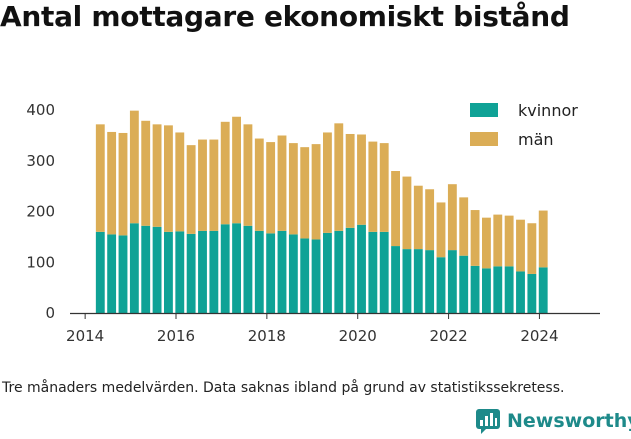 This screenshot has height=439, width=631. Describe the element at coordinates (40, 110) in the screenshot. I see `y-tick-label: 400` at that location.